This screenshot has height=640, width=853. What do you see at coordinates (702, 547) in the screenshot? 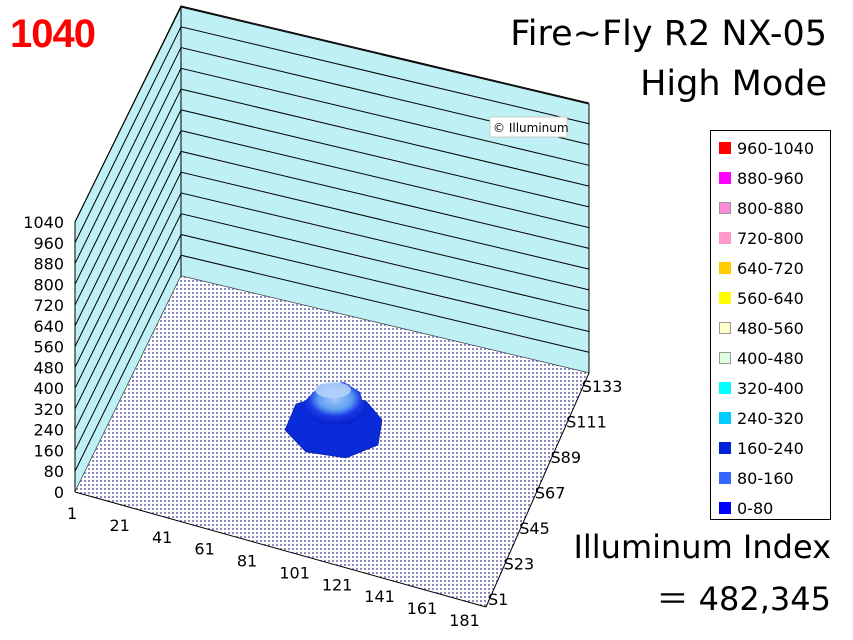
I see `index-label: Illuminum Index` at bounding box center [702, 547].